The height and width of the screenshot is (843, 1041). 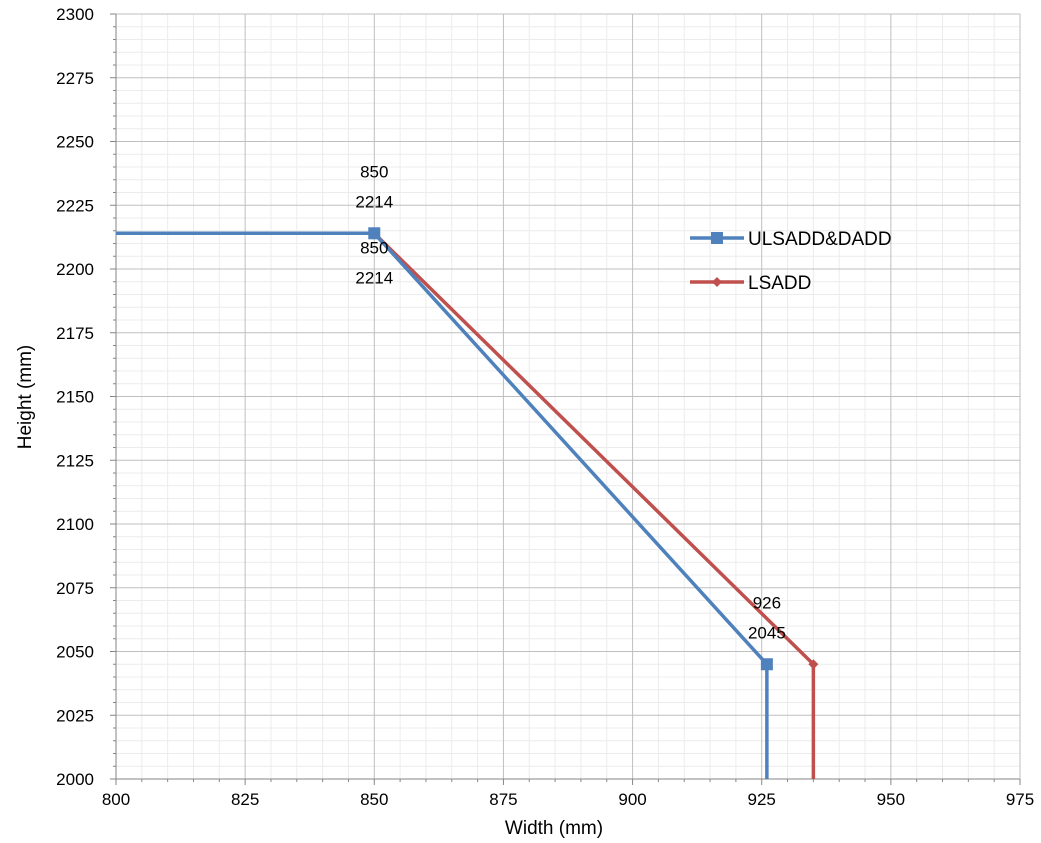 I want to click on x-tick-label: 800, so click(x=116, y=799).